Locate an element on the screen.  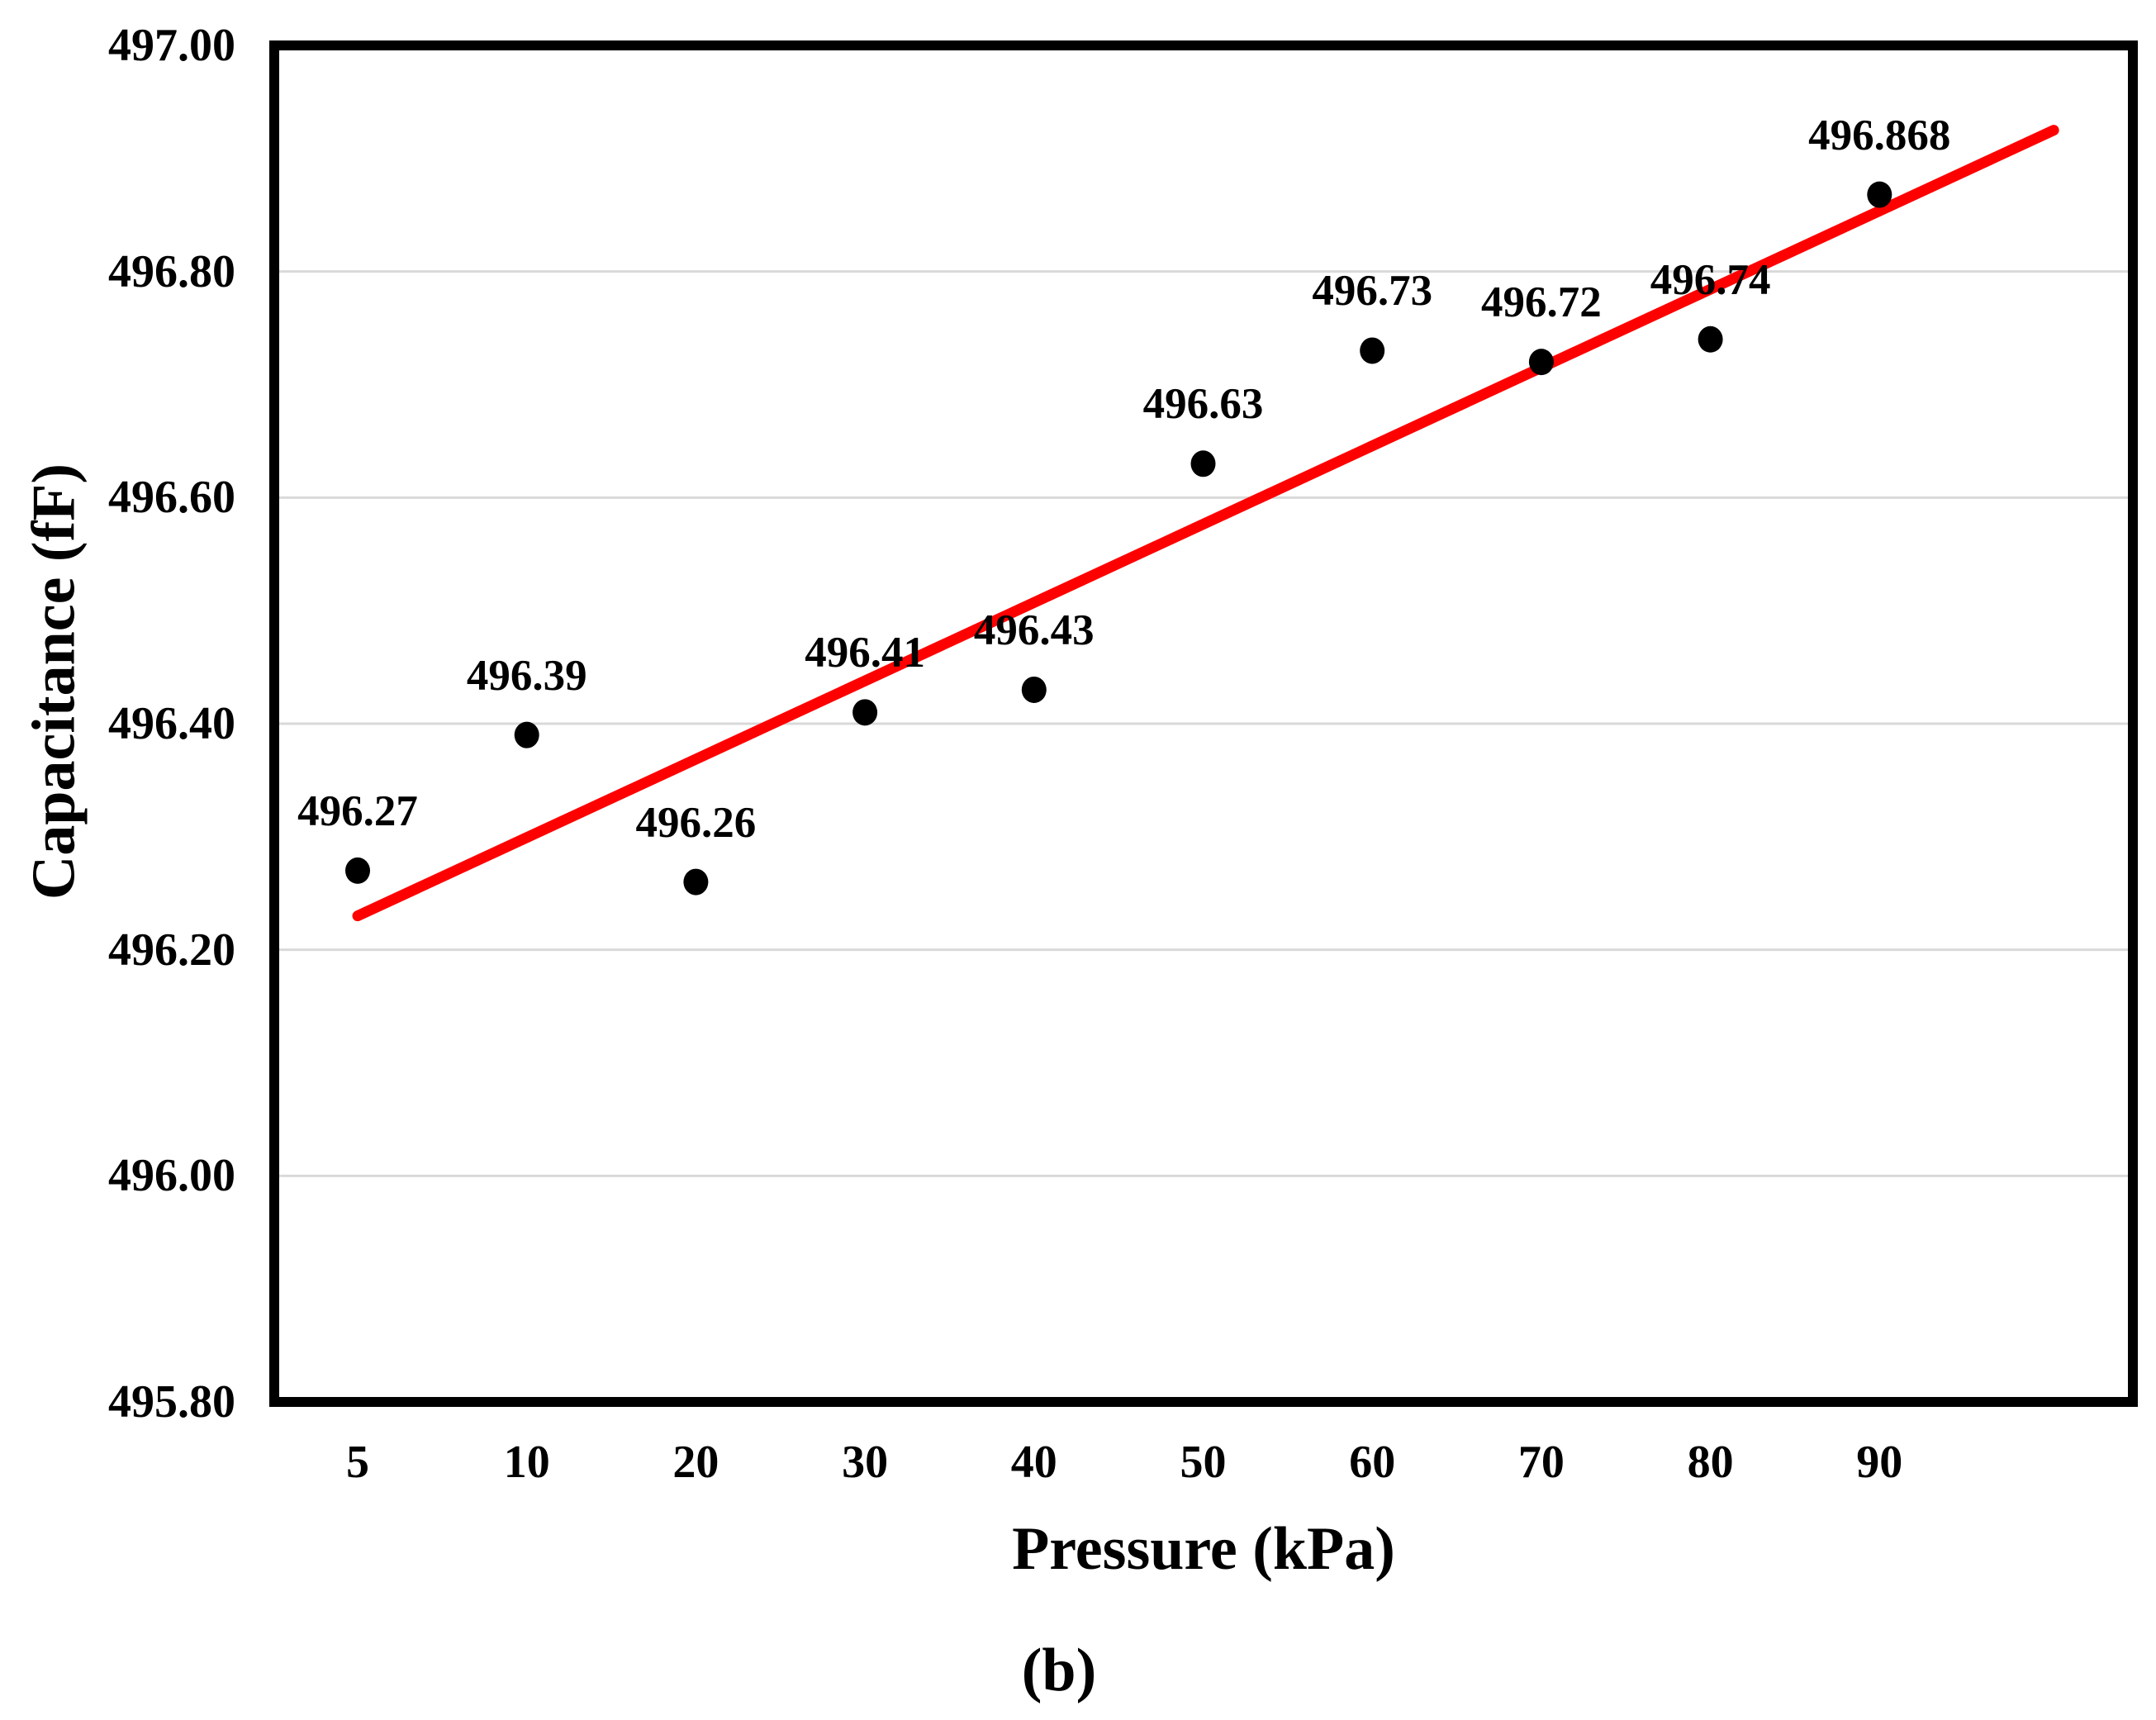
data-point-label: 496.26 is located at coordinates (696, 823).